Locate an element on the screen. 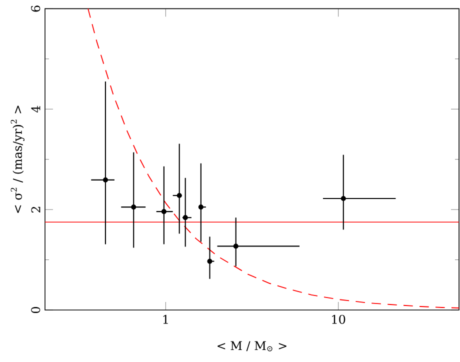  y-tick-label: 0 is located at coordinates (35, 310).